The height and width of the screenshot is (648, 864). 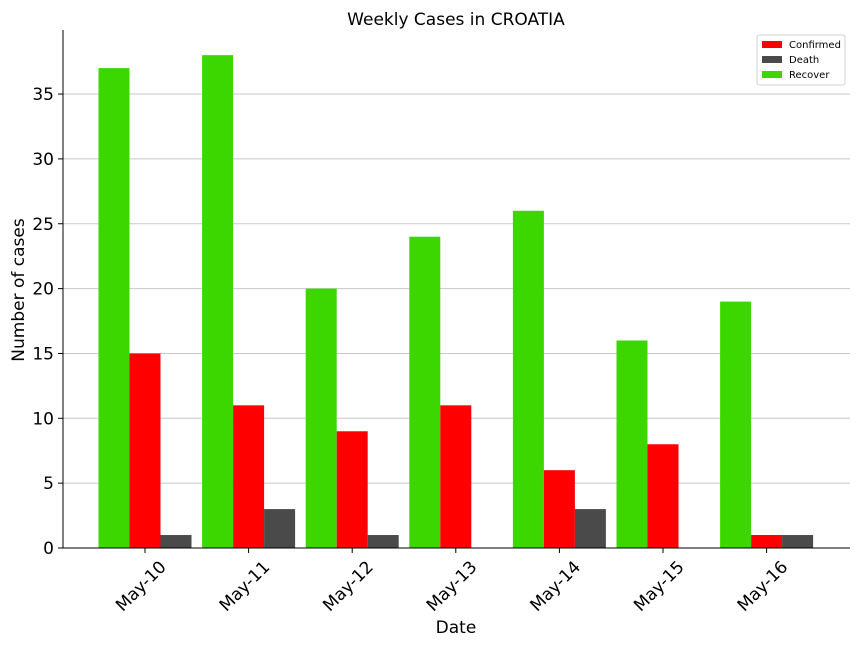 What do you see at coordinates (43, 354) in the screenshot?
I see `y-tick-label: 15` at bounding box center [43, 354].